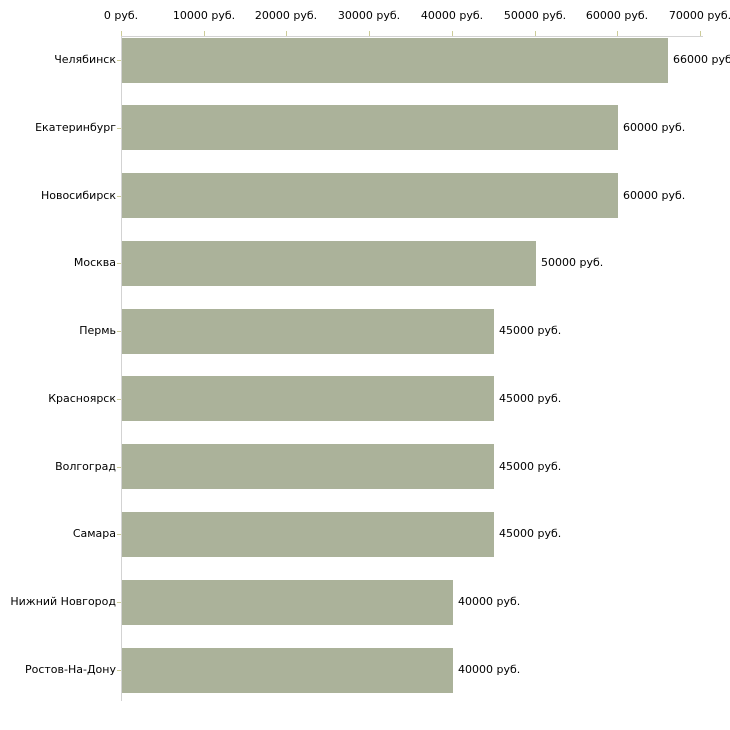 The image size is (730, 730). What do you see at coordinates (572, 262) in the screenshot?
I see `value-label: 50000 руб.` at bounding box center [572, 262].